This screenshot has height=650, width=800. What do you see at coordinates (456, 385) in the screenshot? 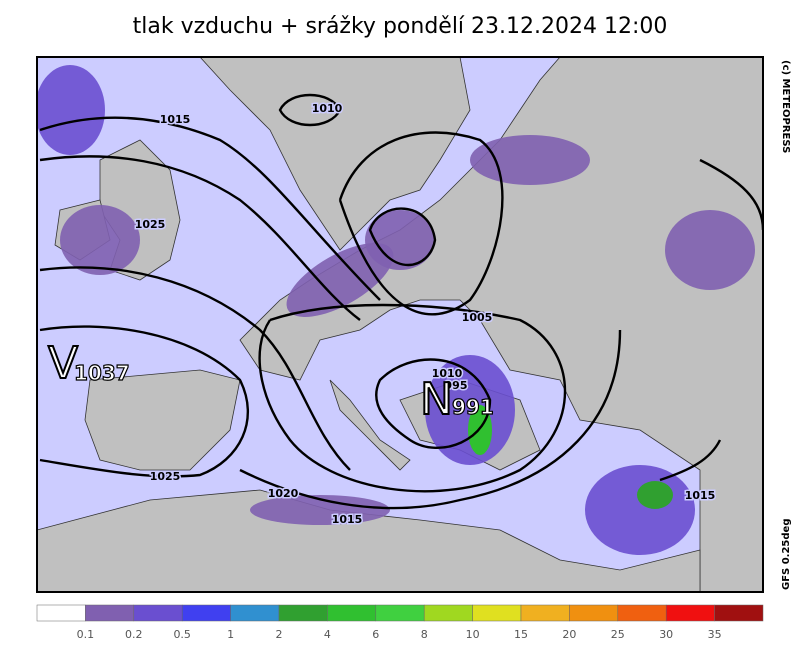
I see `isobar-label: 995` at bounding box center [456, 385].